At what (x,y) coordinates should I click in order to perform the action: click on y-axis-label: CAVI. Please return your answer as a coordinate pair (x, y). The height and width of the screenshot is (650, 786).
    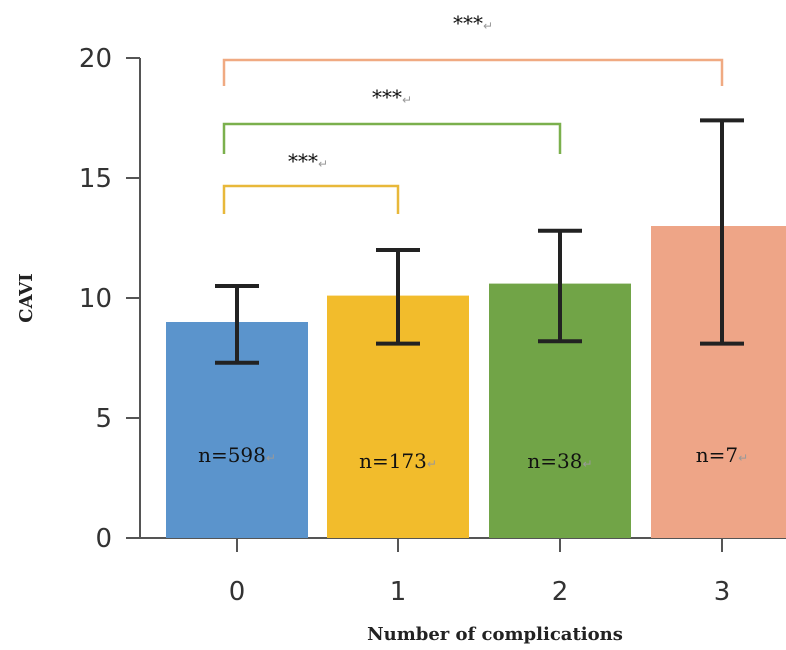
    Looking at the image, I should click on (26, 297).